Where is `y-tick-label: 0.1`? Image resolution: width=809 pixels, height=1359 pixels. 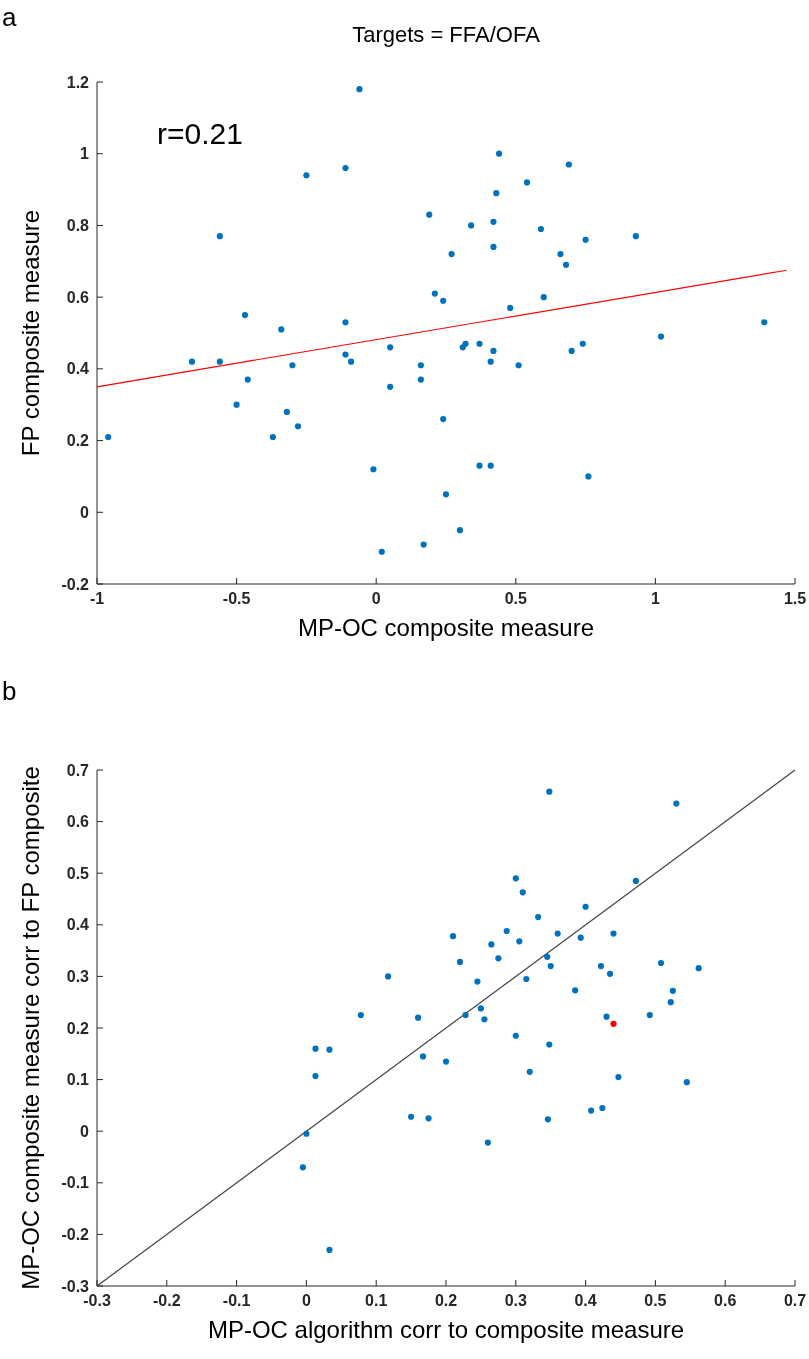 y-tick-label: 0.1 is located at coordinates (78, 1080).